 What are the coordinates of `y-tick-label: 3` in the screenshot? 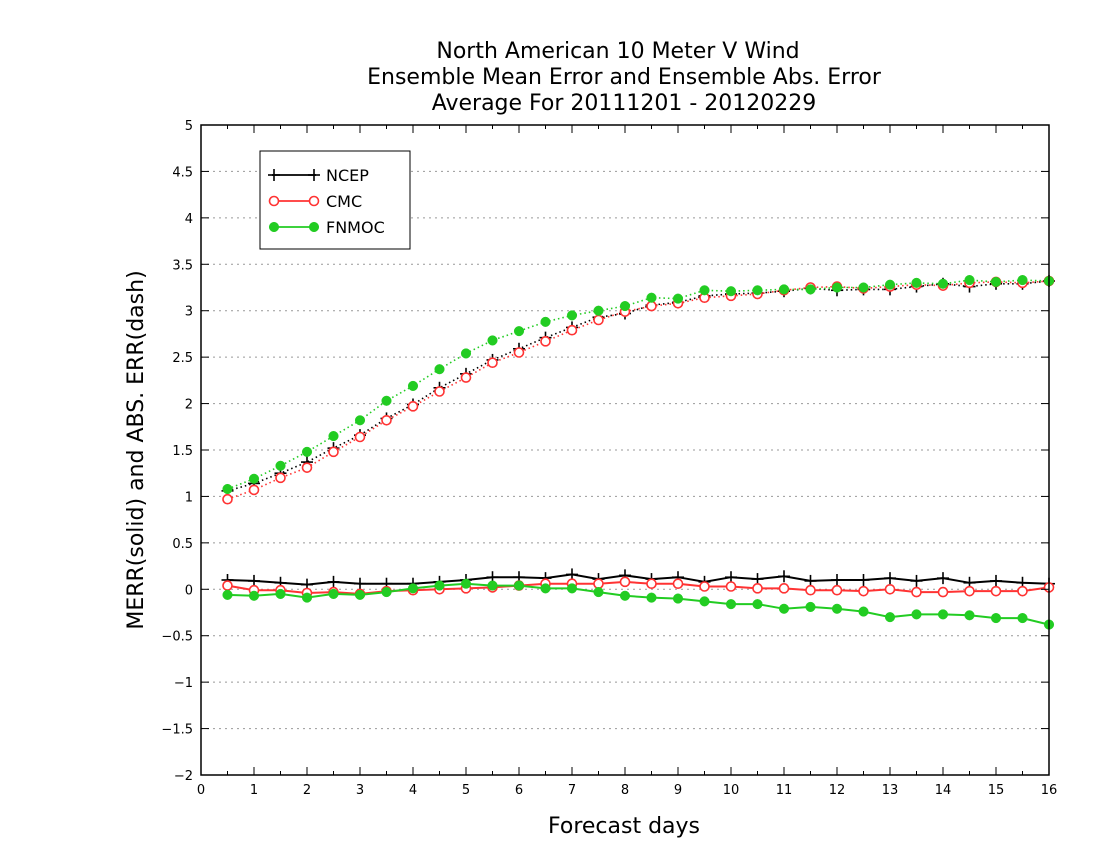 It's located at (189, 312).